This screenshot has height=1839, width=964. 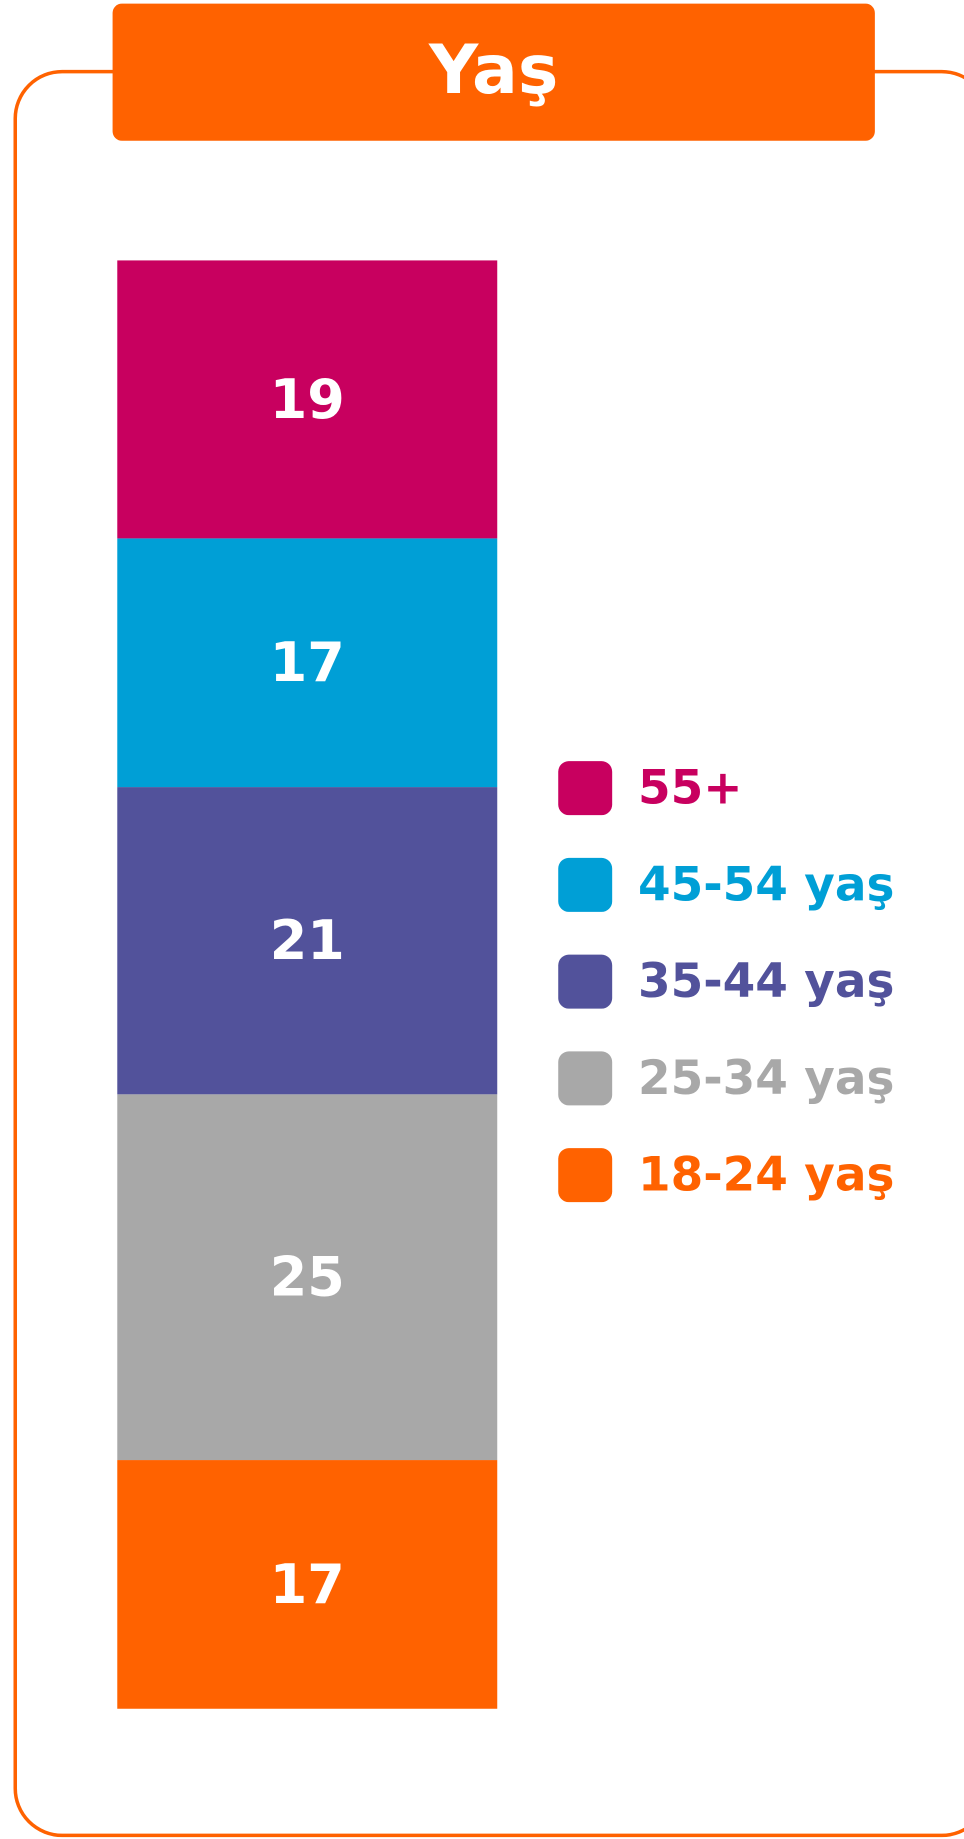 I want to click on chart-title: Yaş, so click(x=493, y=70).